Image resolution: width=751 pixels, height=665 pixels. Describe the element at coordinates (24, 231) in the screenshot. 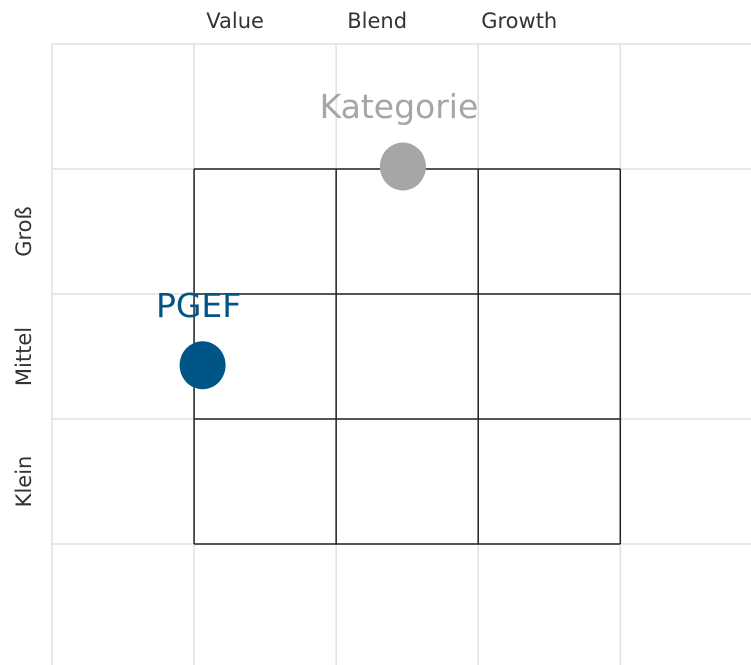

I see `y-category-label: Groß` at that location.